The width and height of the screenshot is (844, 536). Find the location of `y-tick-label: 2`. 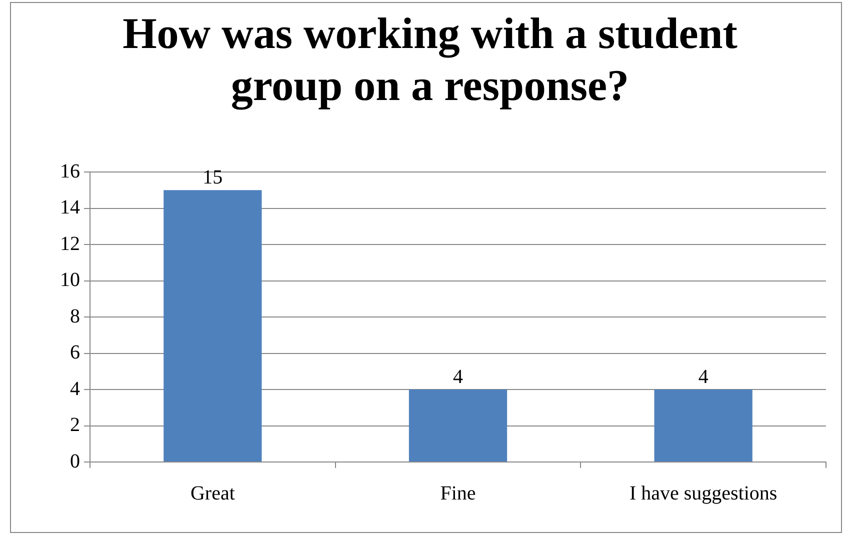

y-tick-label: 2 is located at coordinates (75, 425).